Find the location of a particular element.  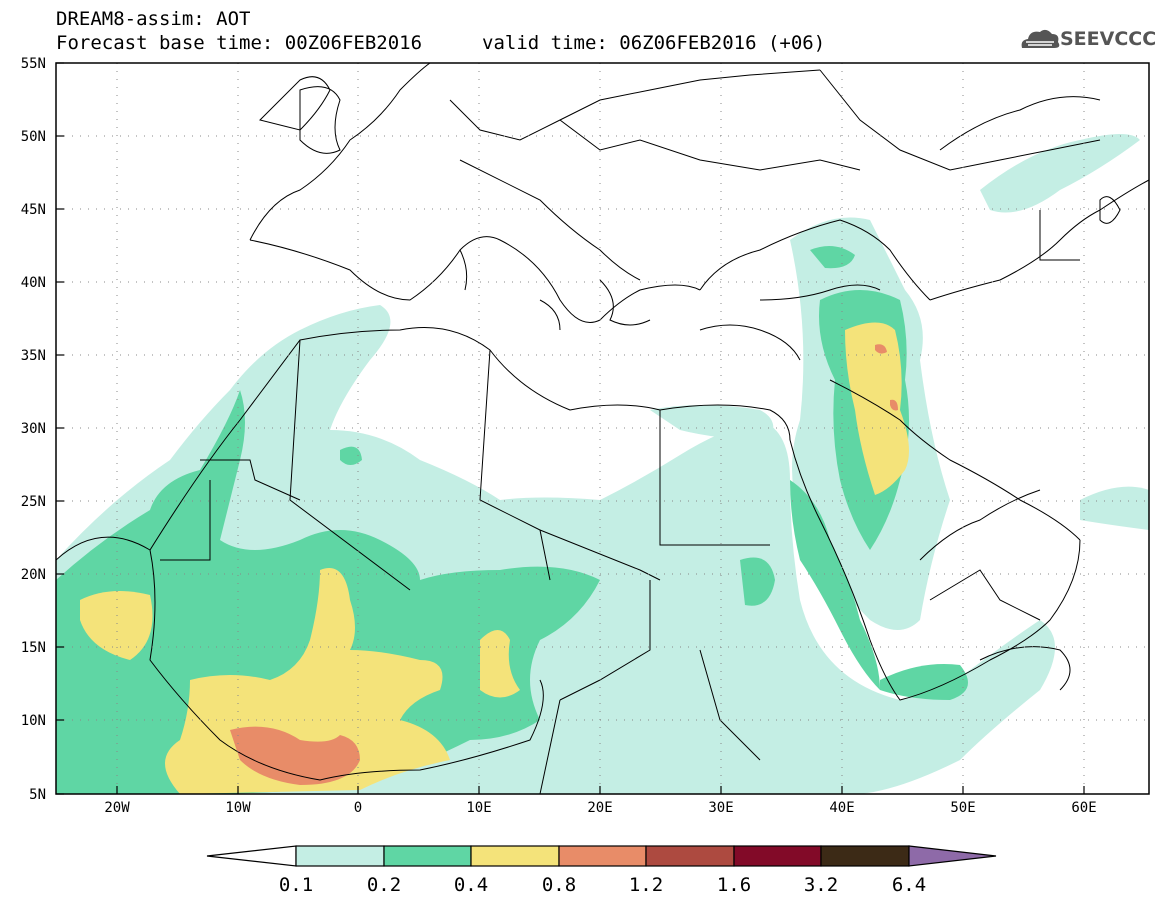

forecast-base-time: Forecast base time: 00Z06FEB2016 is located at coordinates (239, 43).